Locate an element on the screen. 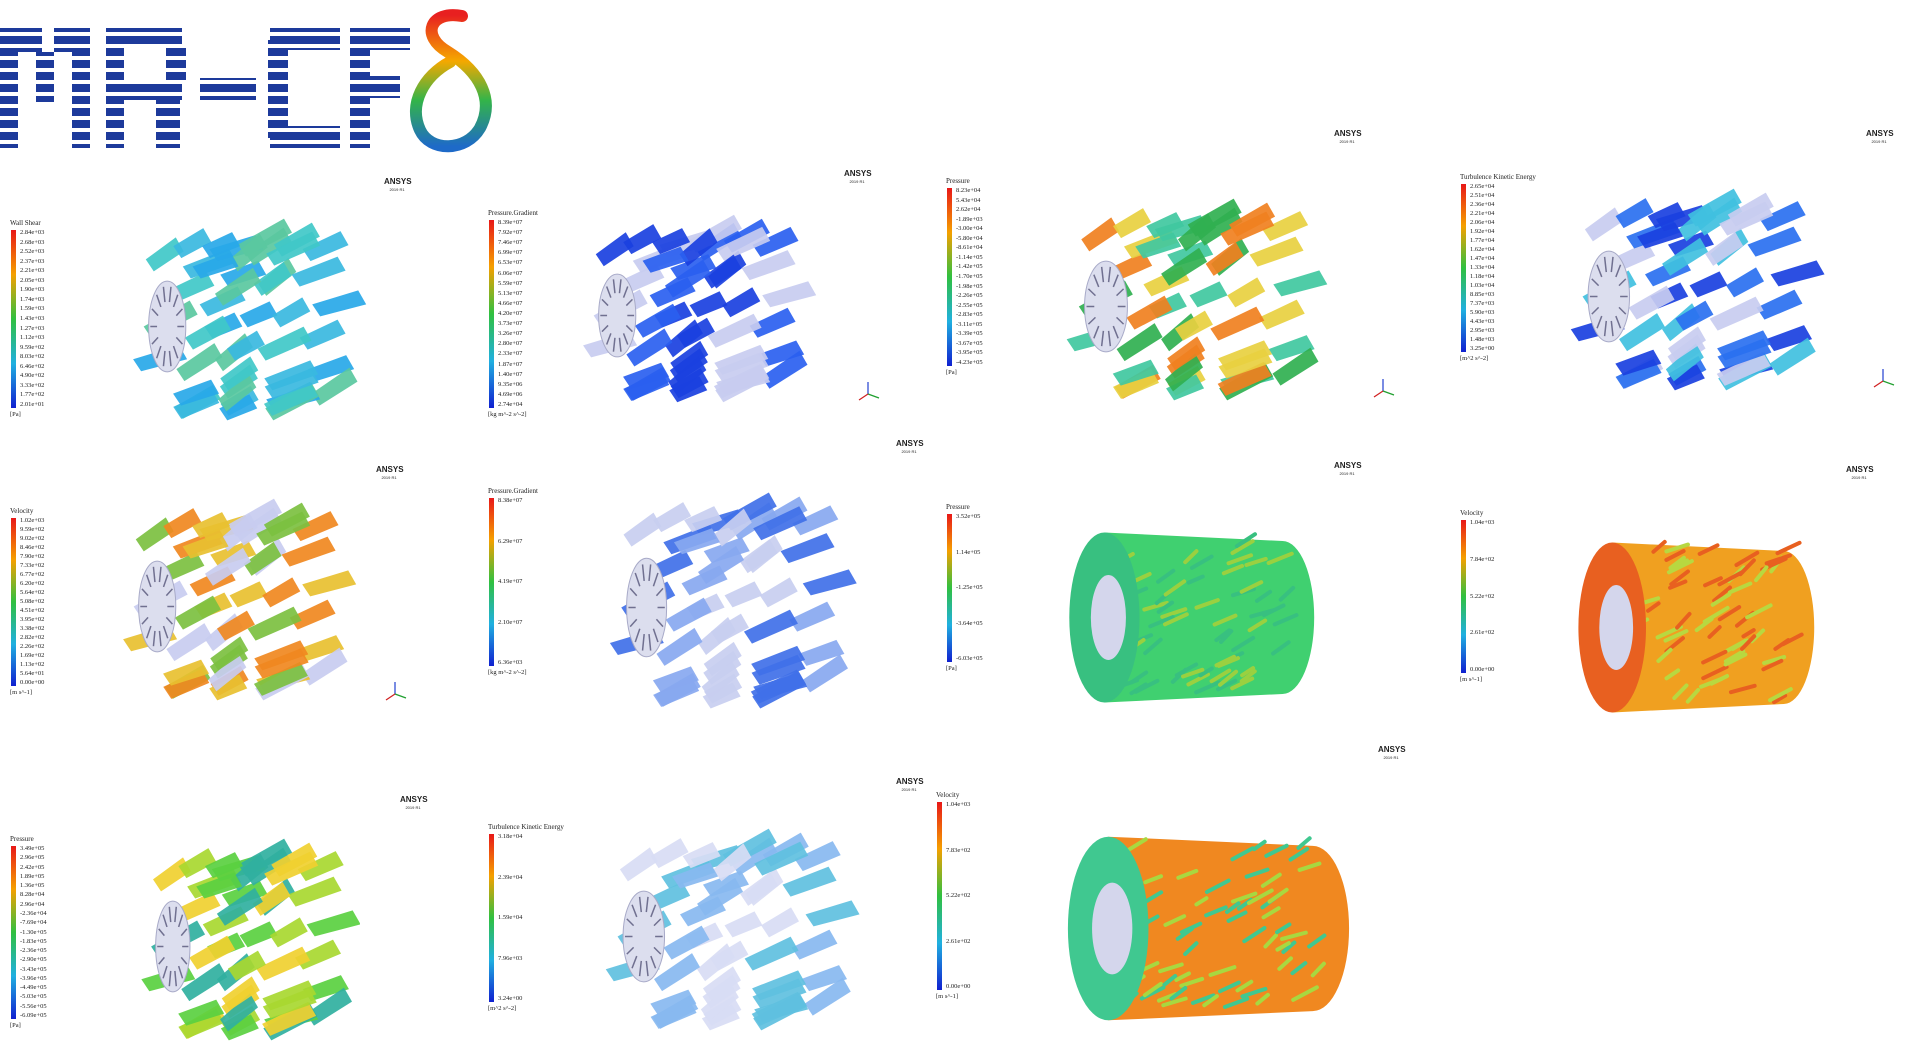  legend-tick-label: 8.03e+02 is located at coordinates (32, 357).